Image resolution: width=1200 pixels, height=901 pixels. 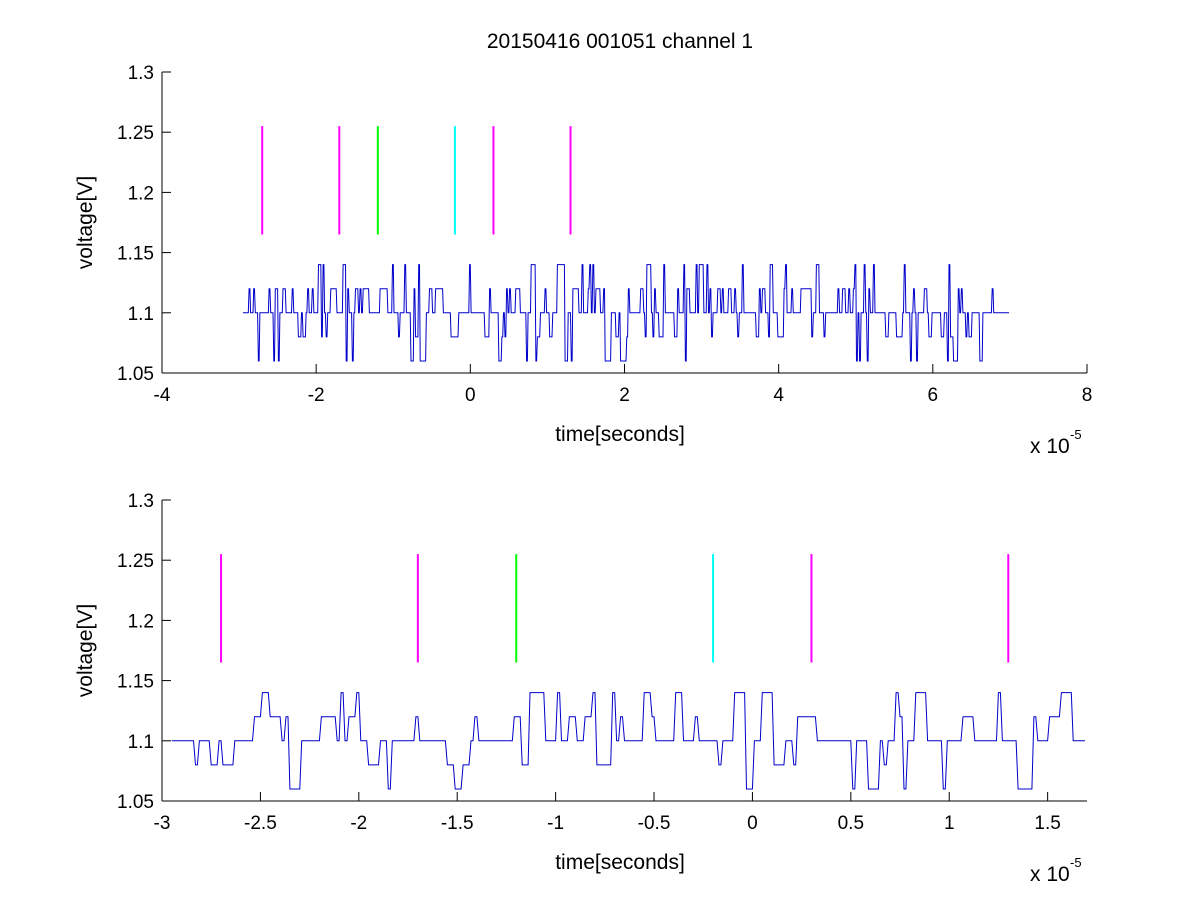 I want to click on x-tick-label: -4, so click(x=162, y=395).